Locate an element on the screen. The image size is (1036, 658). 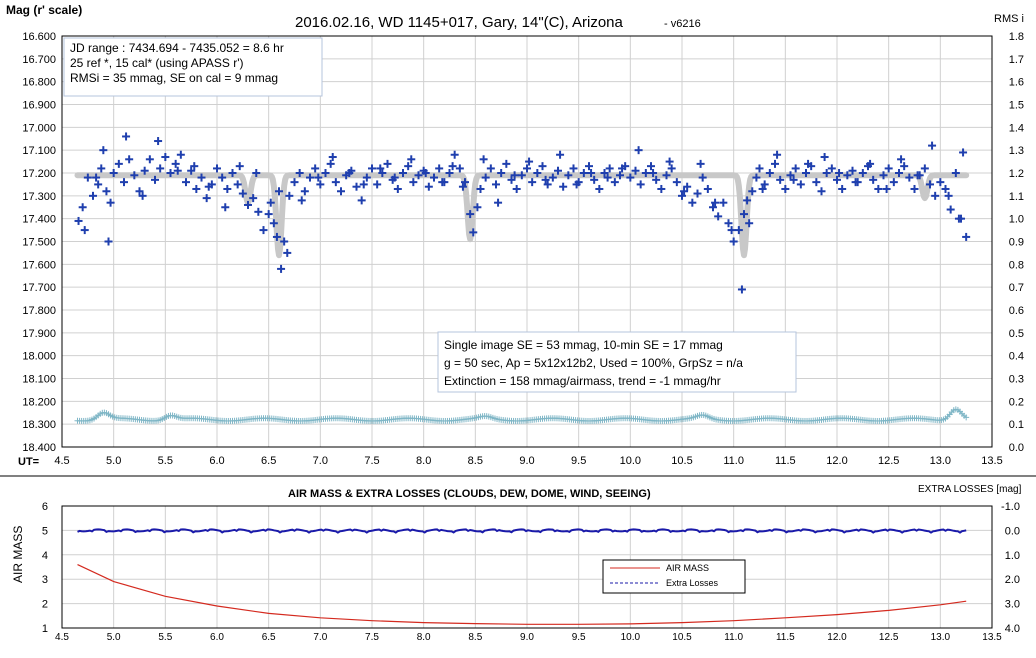
bottom-x-tick-label: 6.0 is located at coordinates (217, 637).